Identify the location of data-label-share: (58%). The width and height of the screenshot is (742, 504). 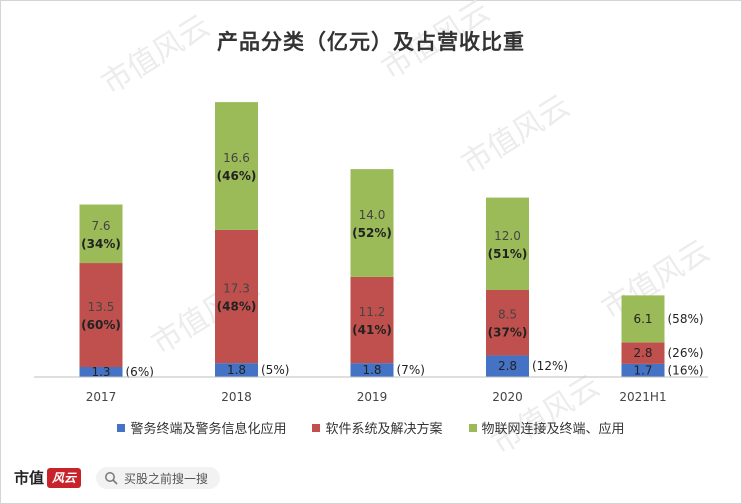
(686, 319).